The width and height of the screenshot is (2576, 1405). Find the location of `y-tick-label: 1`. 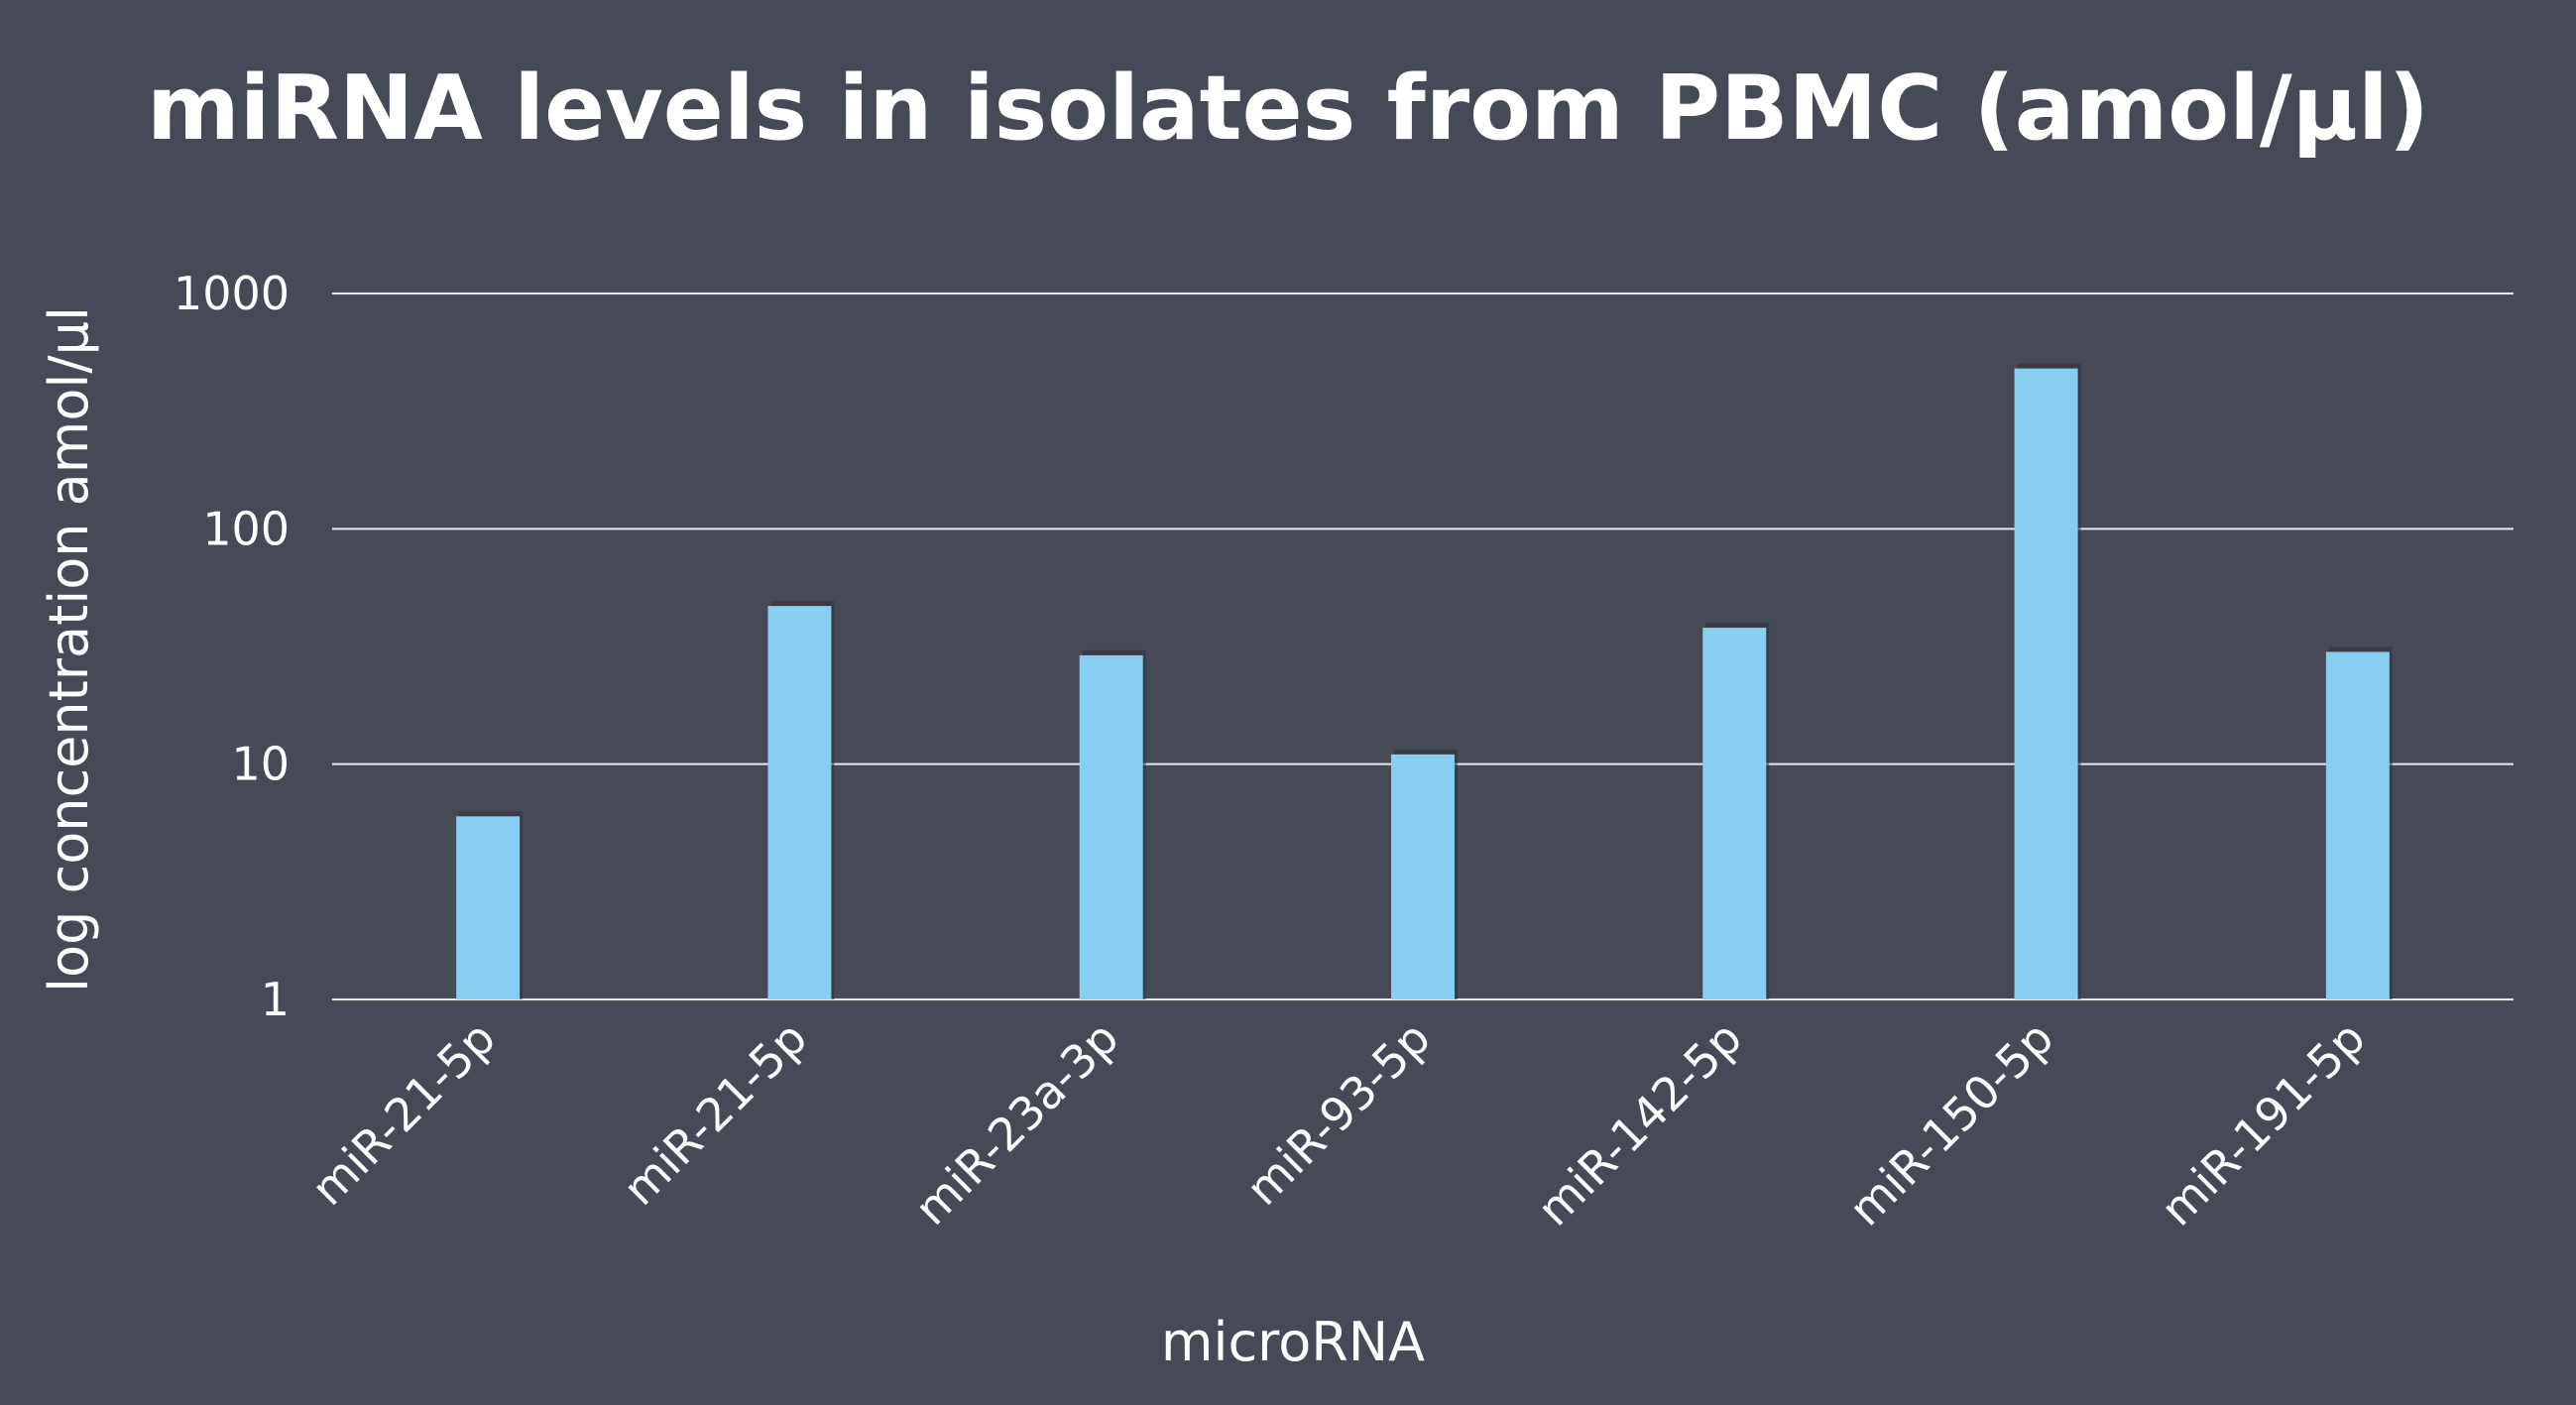

y-tick-label: 1 is located at coordinates (275, 999).